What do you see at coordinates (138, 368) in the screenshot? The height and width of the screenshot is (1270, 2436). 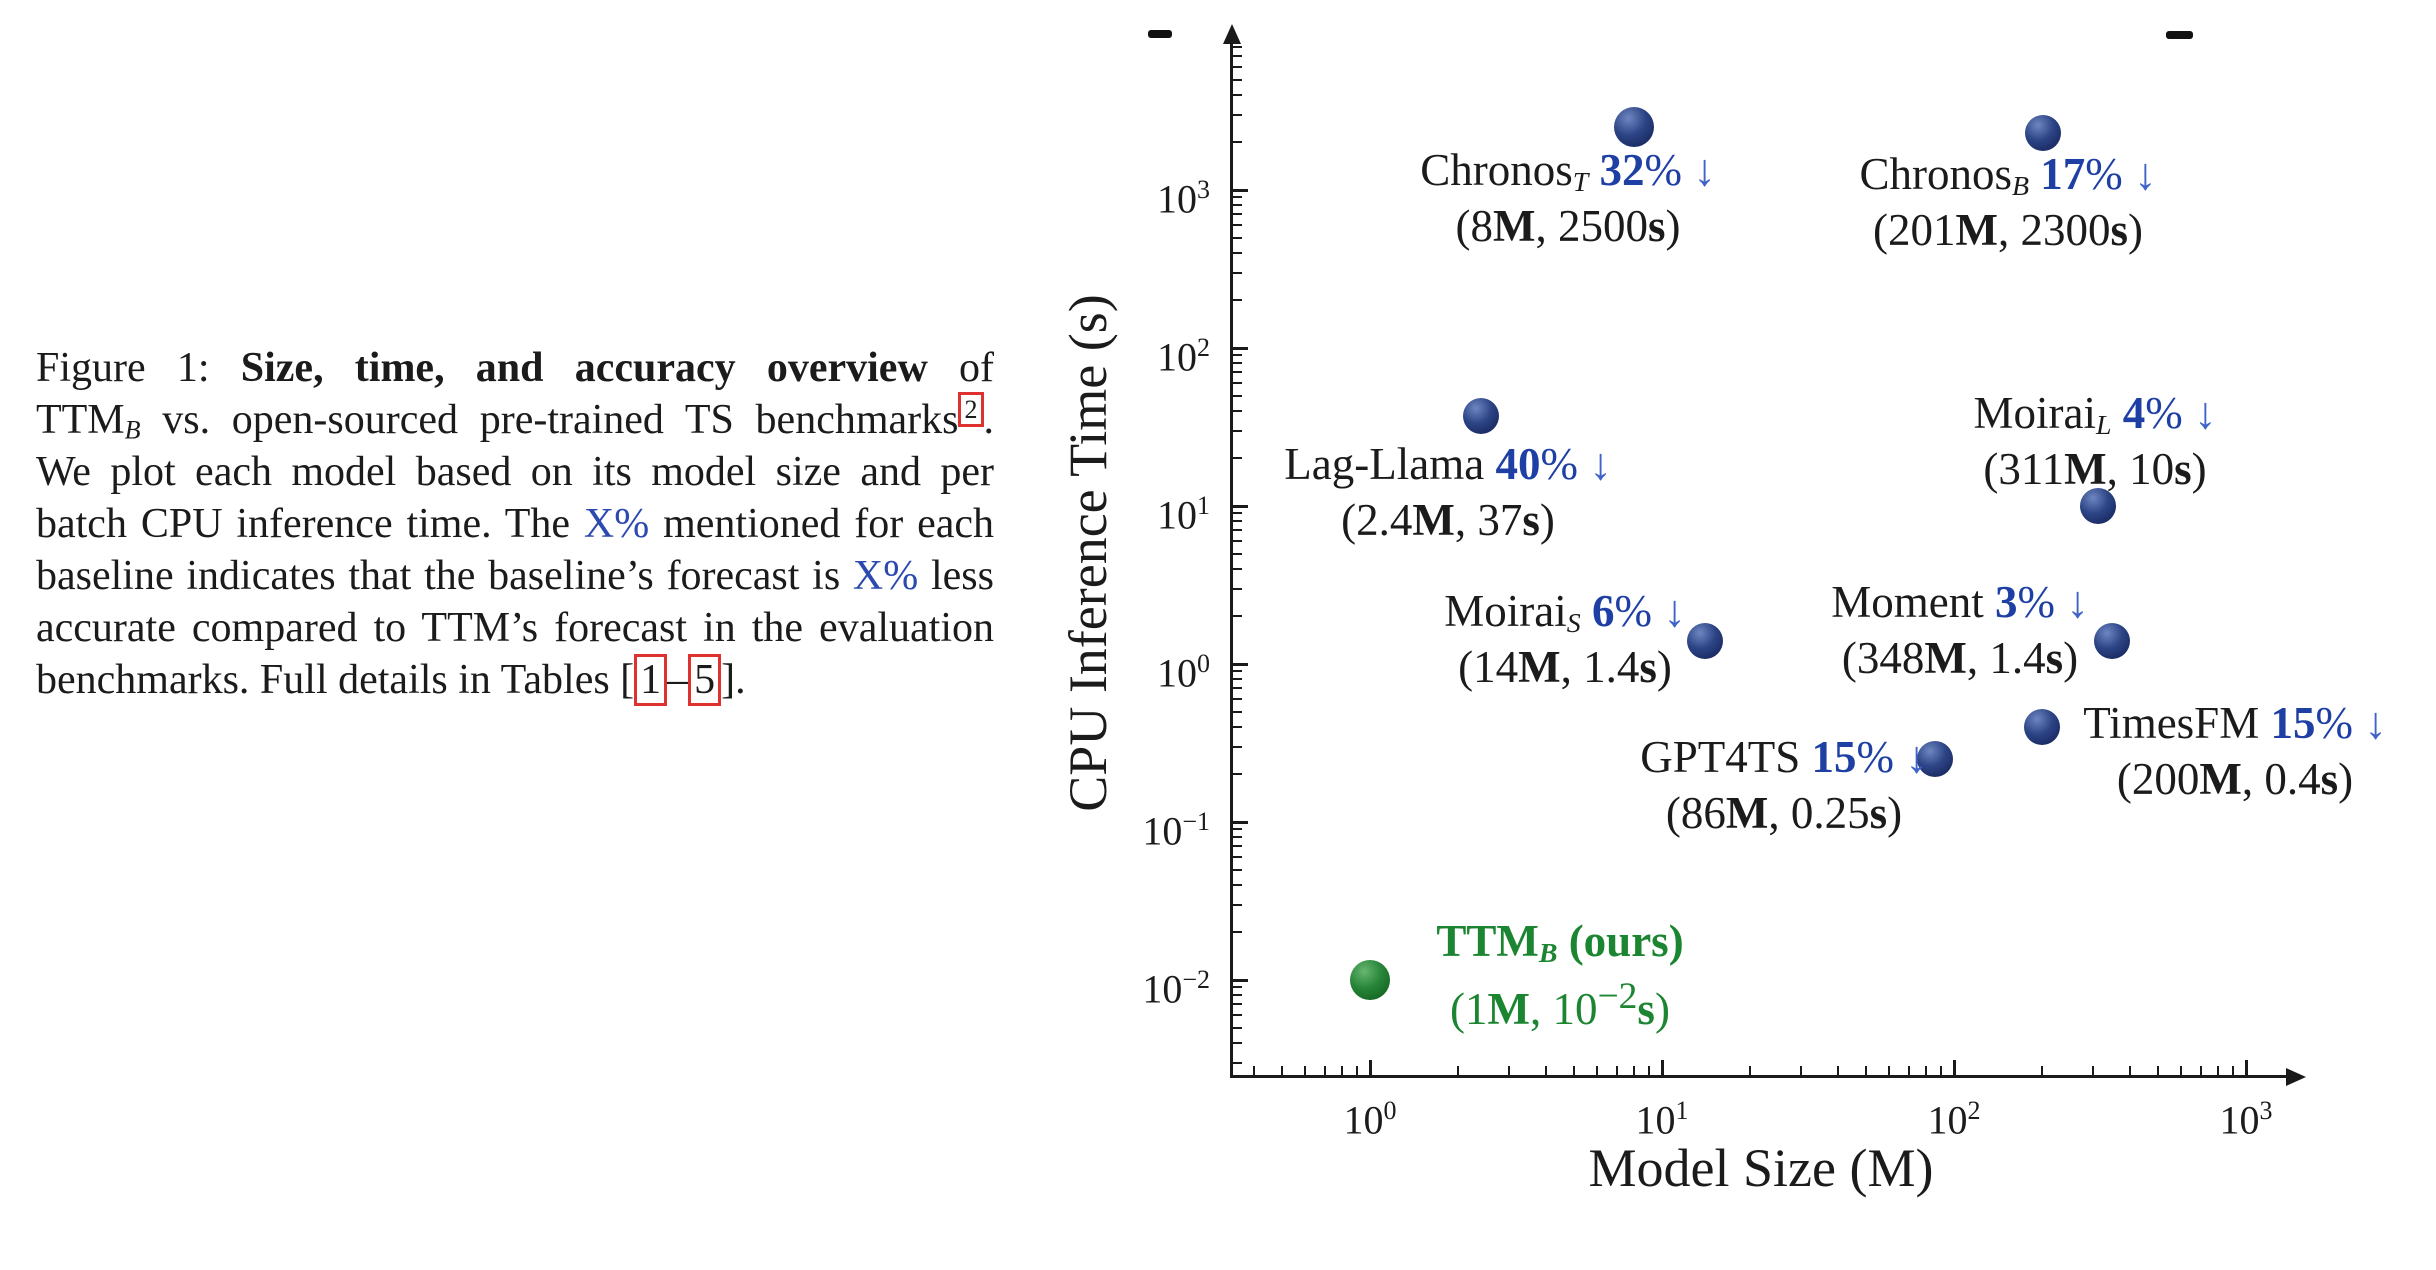 I see `caption-segment: Figure 1:` at bounding box center [138, 368].